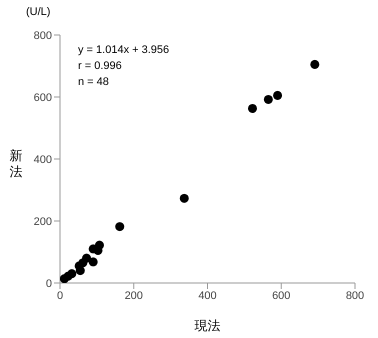  I want to click on y-tick-label: 0, so click(49, 284).